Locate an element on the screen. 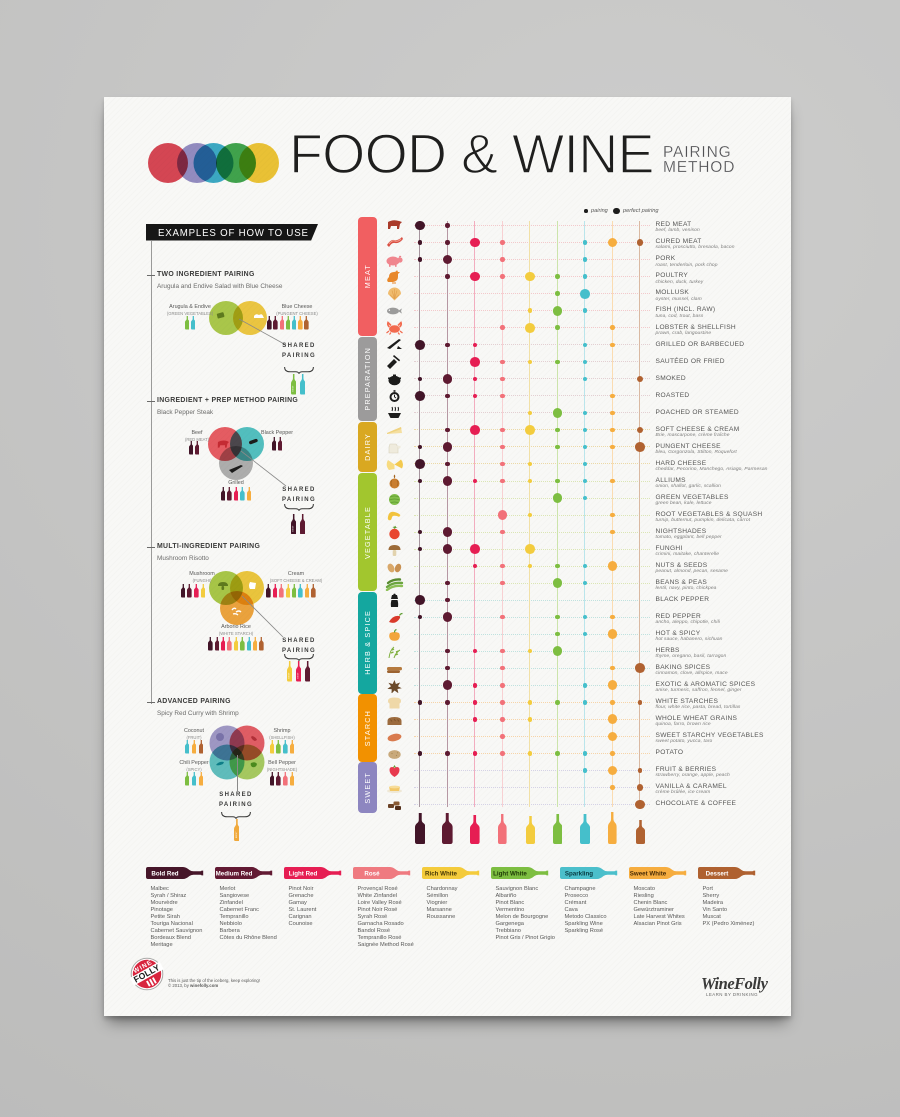 This screenshot has width=900, height=1117. svg-text: Light White is located at coordinates (510, 874).